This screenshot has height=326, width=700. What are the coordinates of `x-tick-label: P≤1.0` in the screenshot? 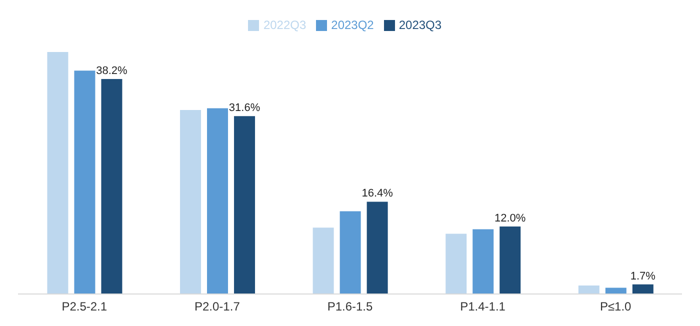 It's located at (616, 307).